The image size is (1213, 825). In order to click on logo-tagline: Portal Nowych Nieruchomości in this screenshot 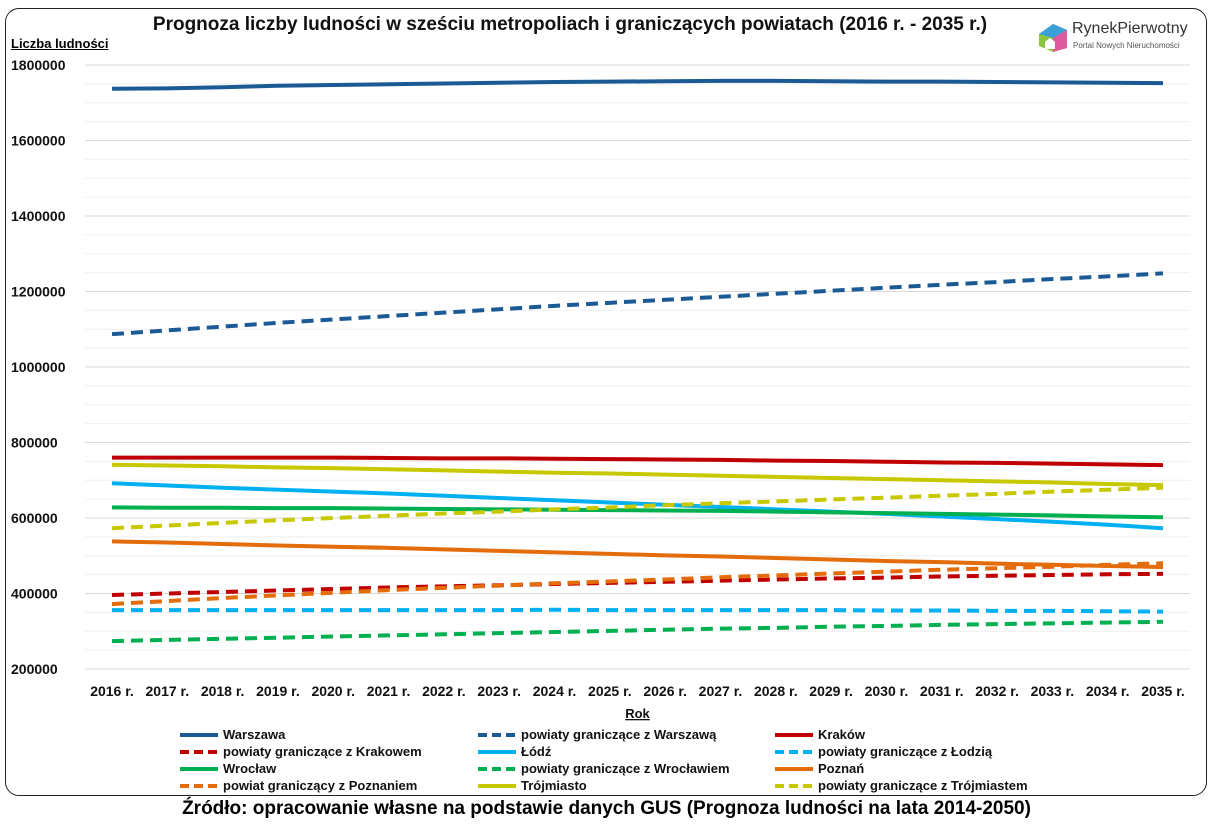, I will do `click(1126, 45)`.